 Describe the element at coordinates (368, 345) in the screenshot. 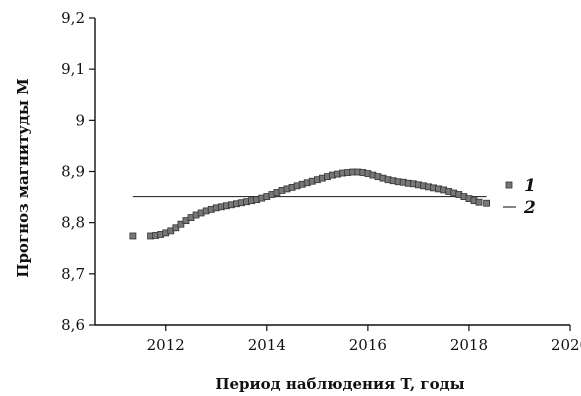

I see `x-tick-label: 2016` at that location.